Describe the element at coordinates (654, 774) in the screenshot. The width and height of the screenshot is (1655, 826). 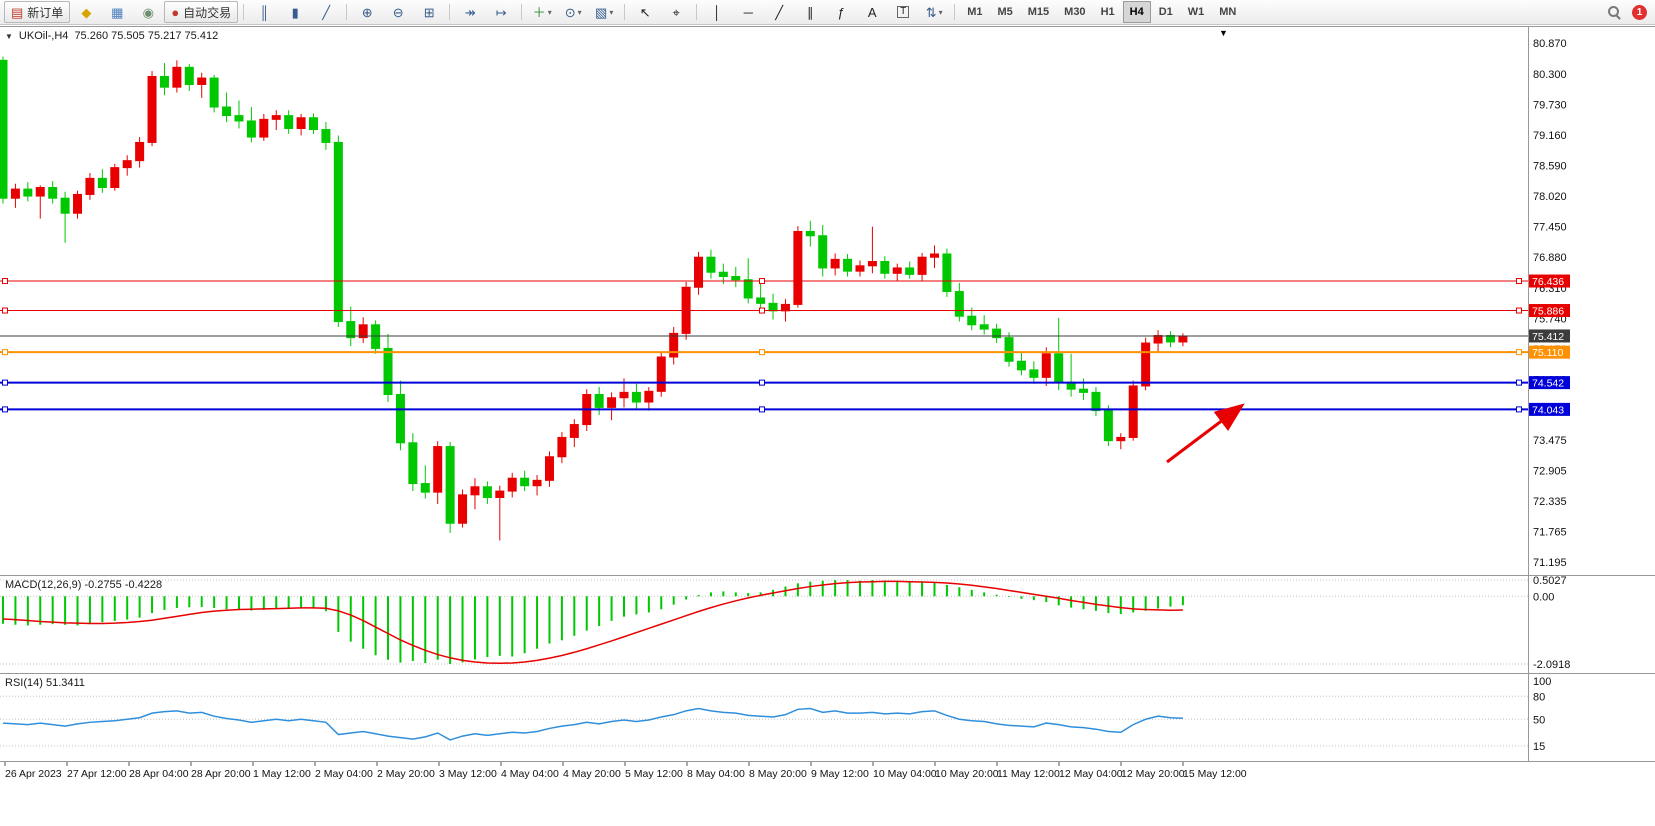
I see `svg-text: 5 May 12:00` at that location.